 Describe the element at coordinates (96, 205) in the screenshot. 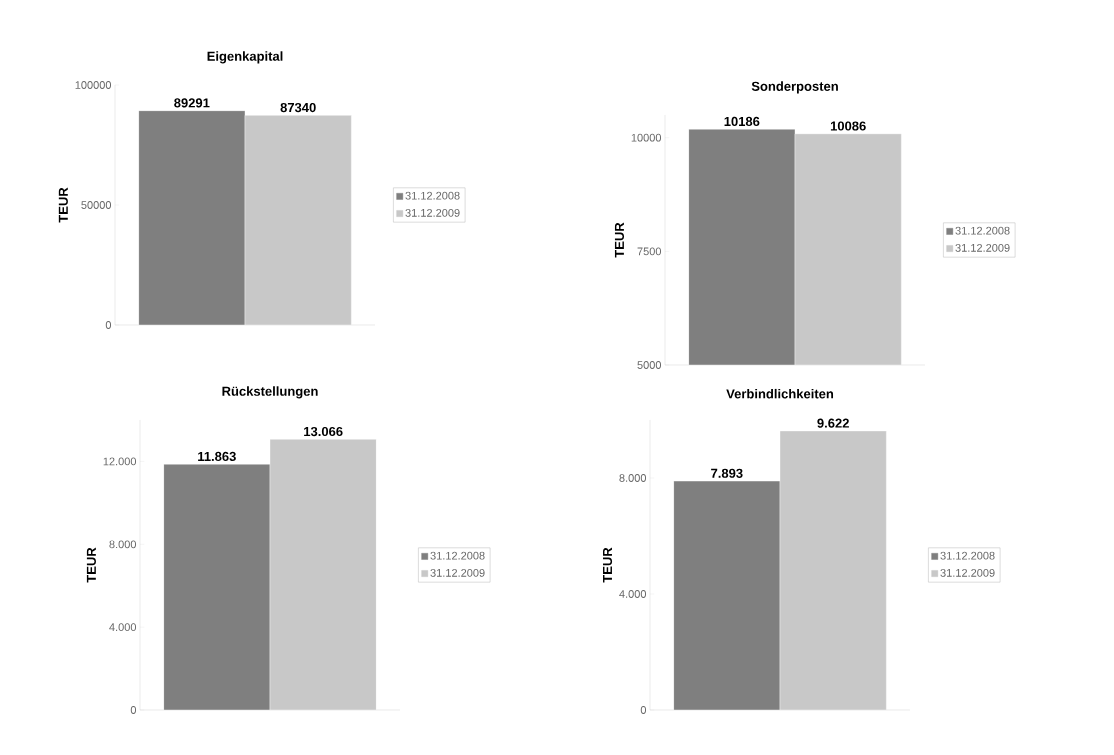

I see `y-tick-label: 50000` at that location.